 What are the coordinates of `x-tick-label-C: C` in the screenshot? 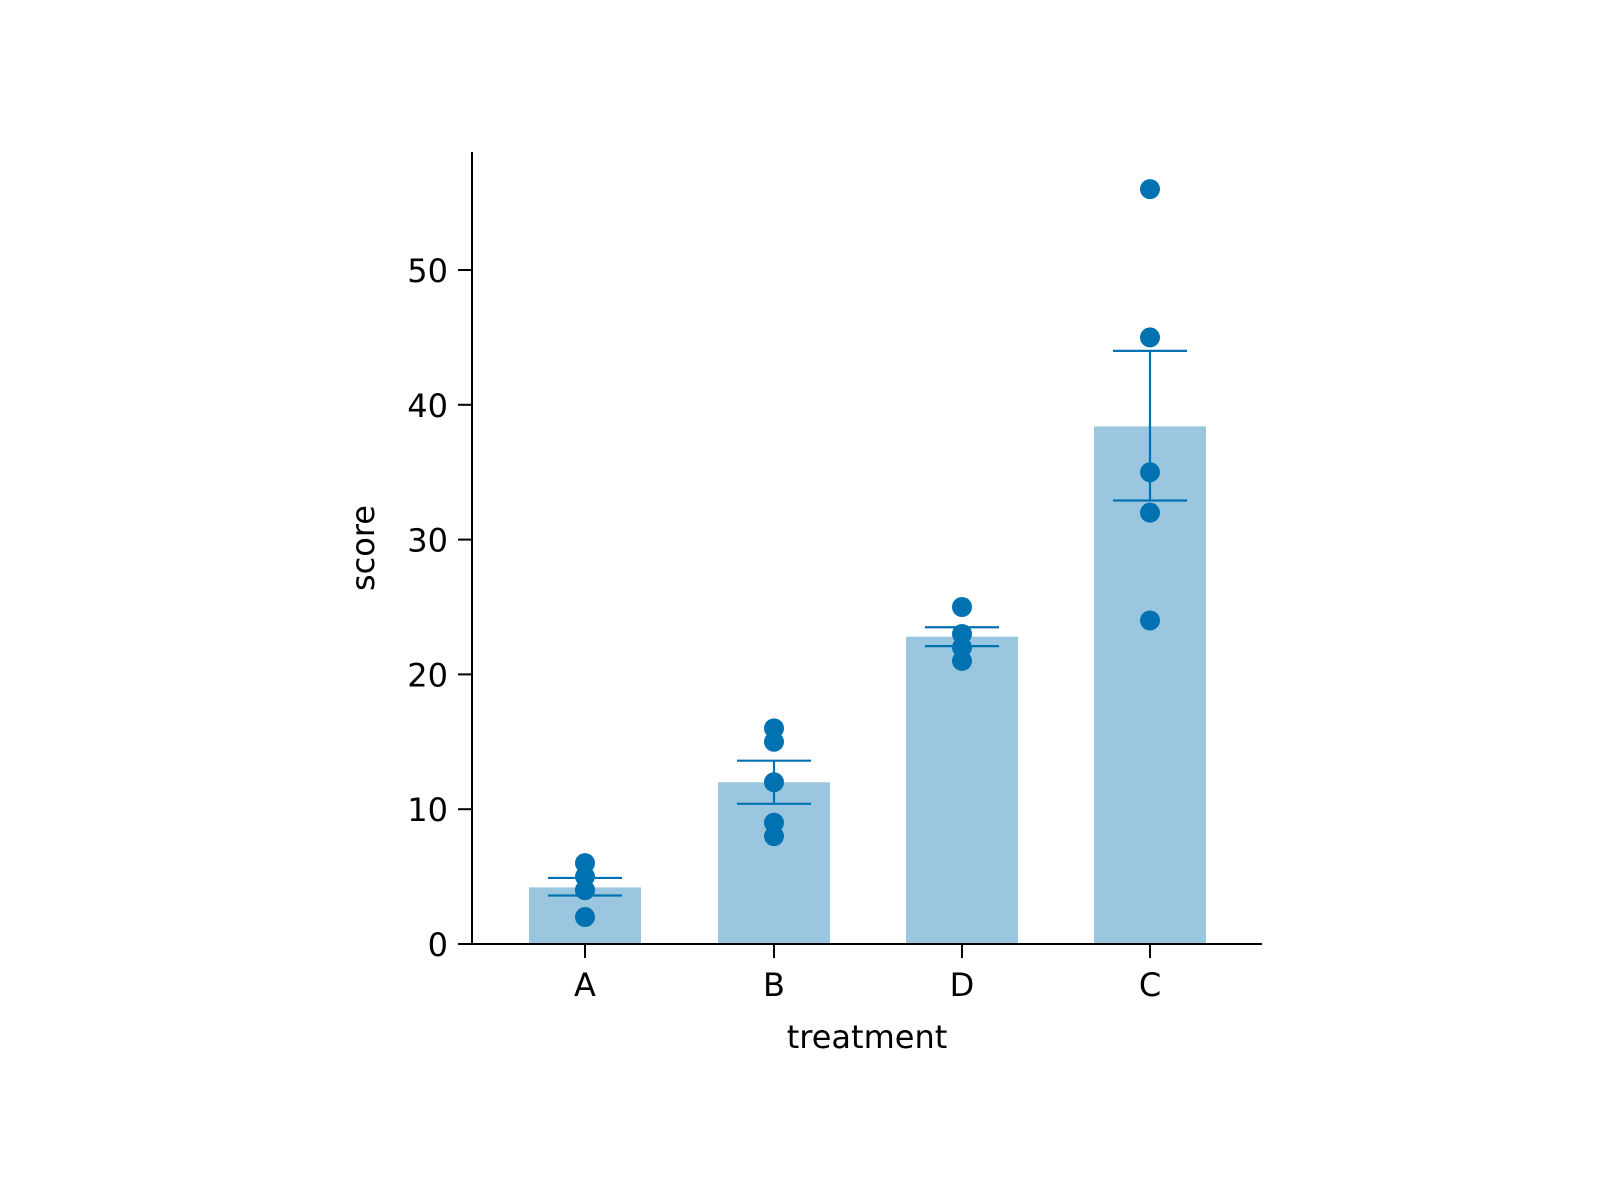 It's located at (1150, 985).